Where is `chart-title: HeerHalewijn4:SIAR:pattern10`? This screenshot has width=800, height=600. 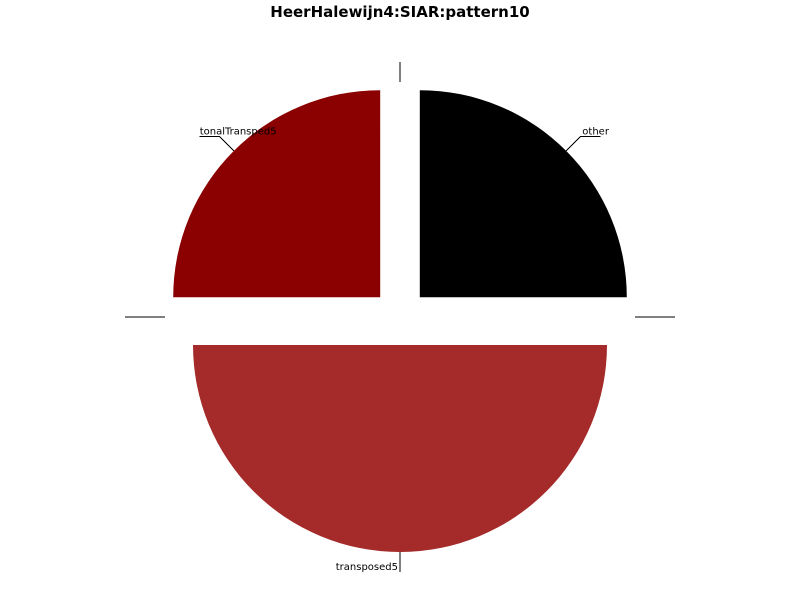 chart-title: HeerHalewijn4:SIAR:pattern10 is located at coordinates (400, 12).